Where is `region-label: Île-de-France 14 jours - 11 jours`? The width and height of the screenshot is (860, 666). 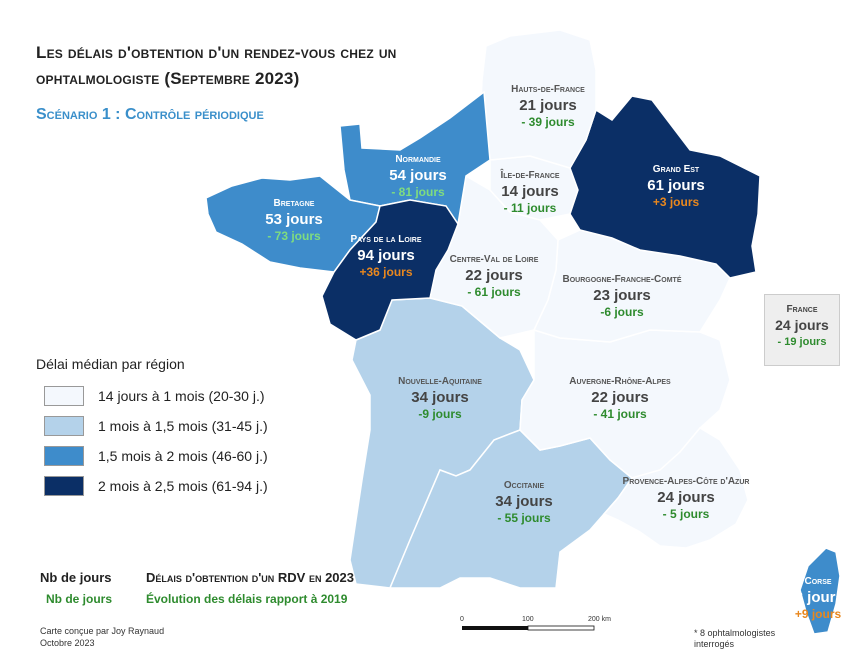
region-label: Île-de-France 14 jours - 11 jours is located at coordinates (530, 193).